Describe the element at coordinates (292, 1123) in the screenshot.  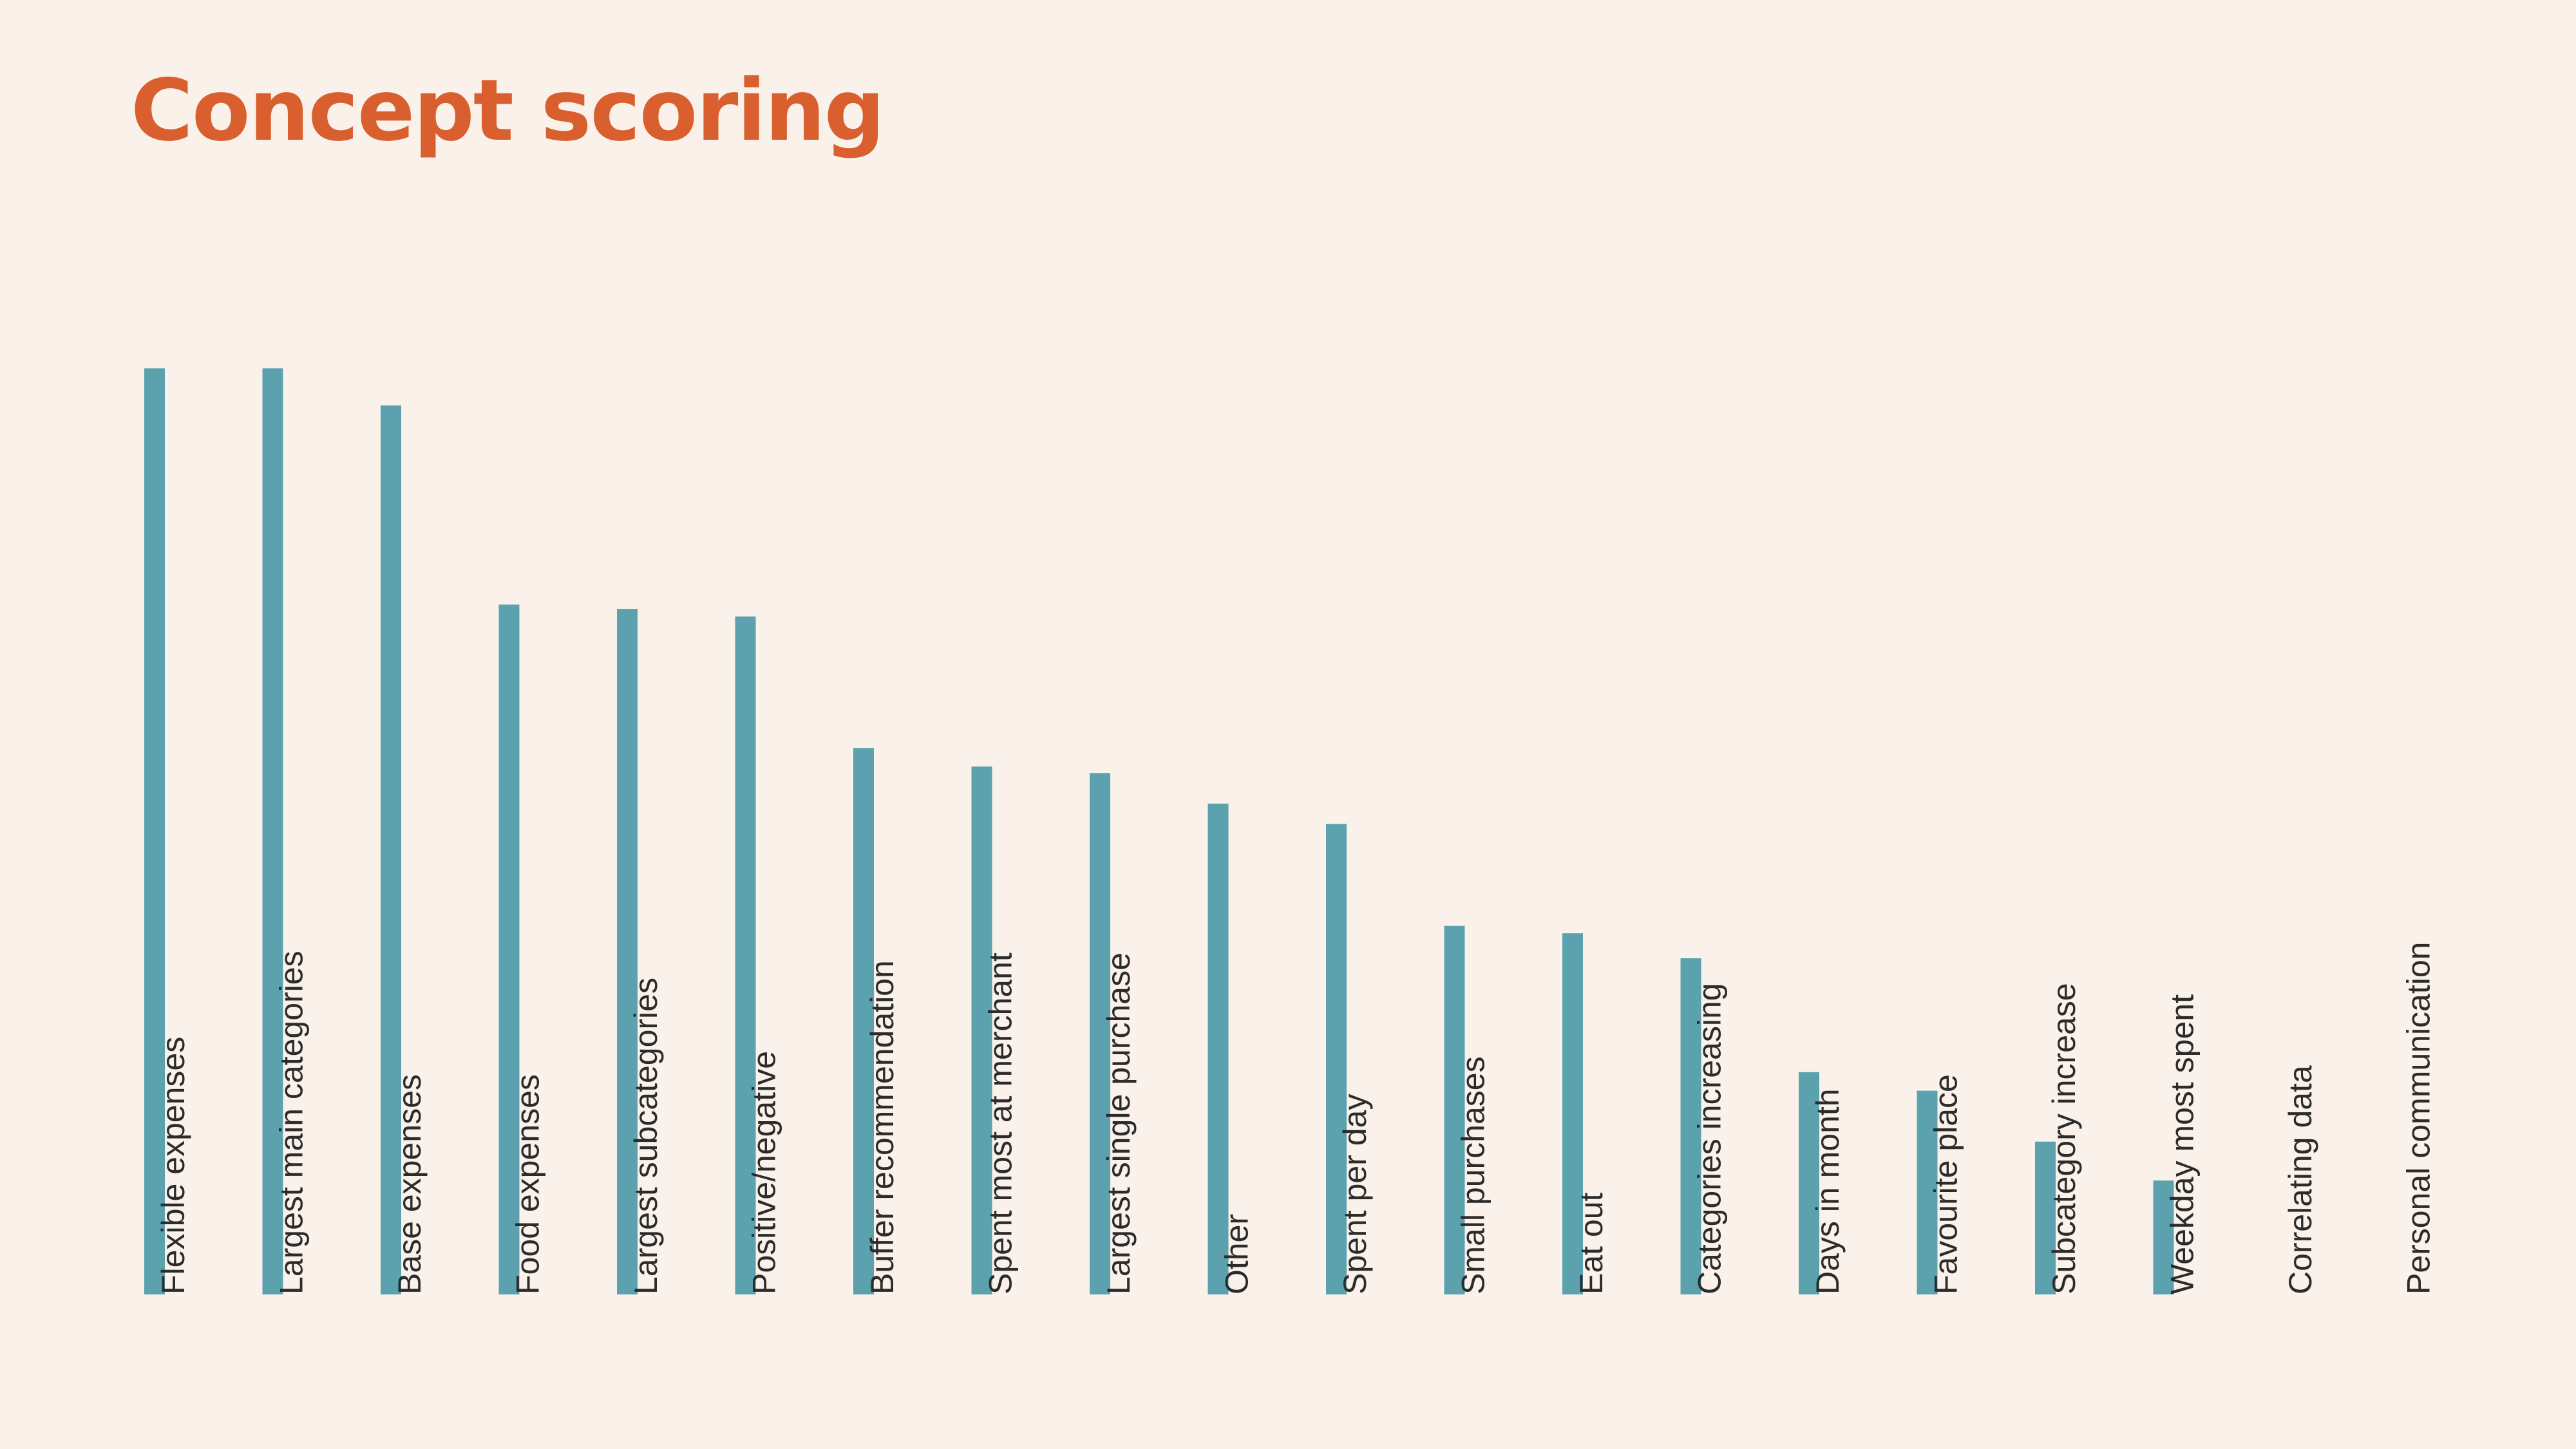
I see `category-label-1: Largest main categories` at that location.